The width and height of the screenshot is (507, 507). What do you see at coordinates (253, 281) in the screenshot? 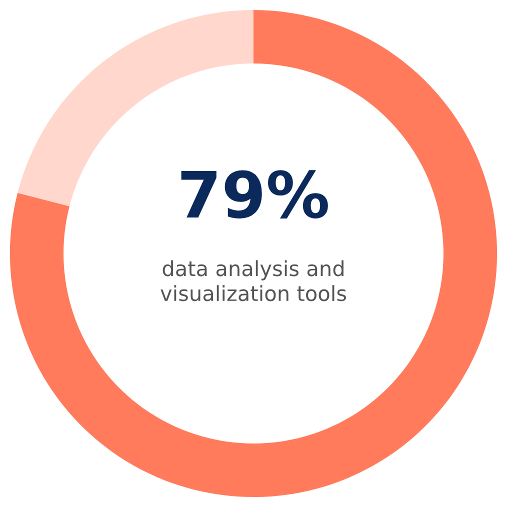
I see `text: data analysis and visualization tools` at bounding box center [253, 281].